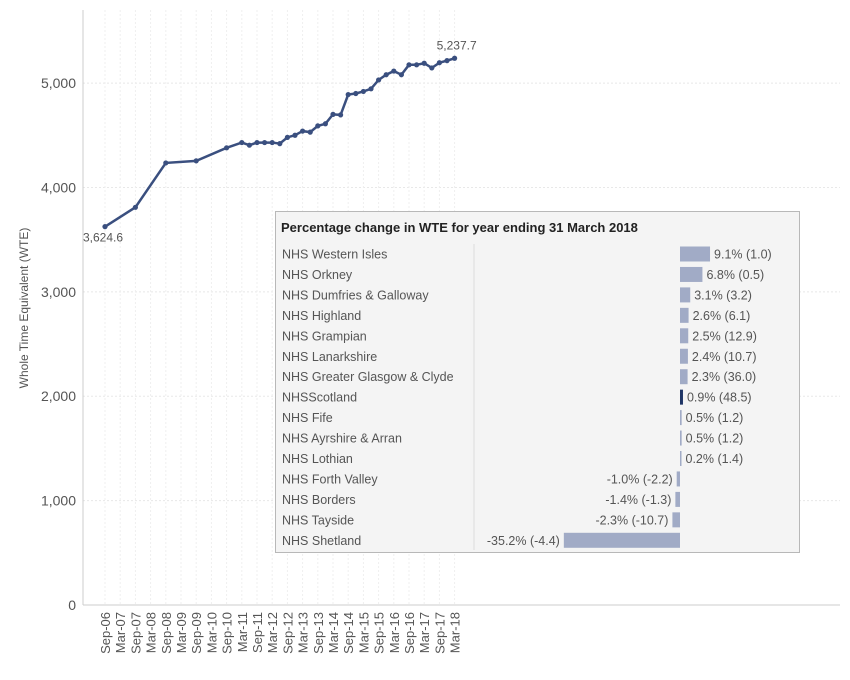 This screenshot has width=850, height=680. Describe the element at coordinates (58, 396) in the screenshot. I see `y-tick-label: 2,000` at that location.